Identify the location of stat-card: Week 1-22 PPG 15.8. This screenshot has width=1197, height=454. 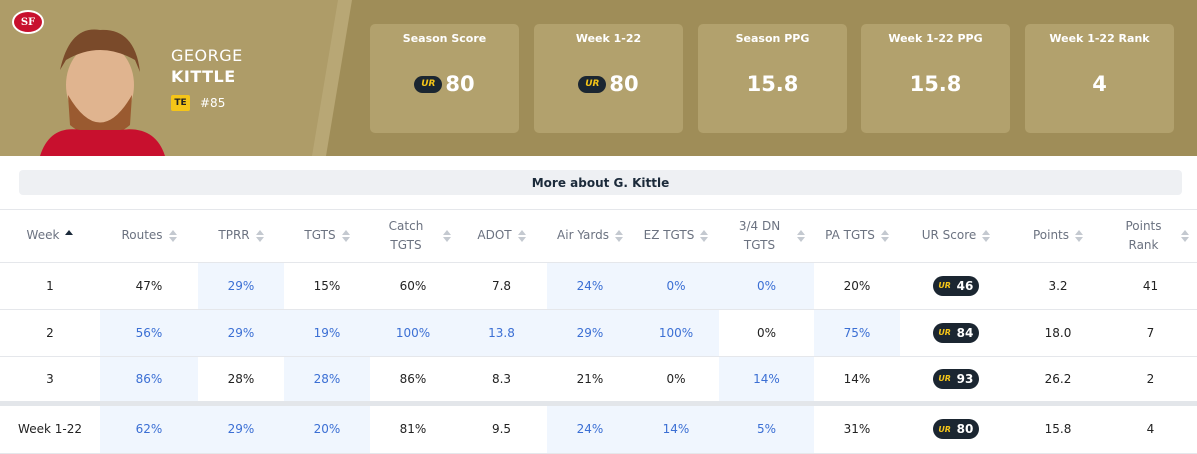
(935, 78).